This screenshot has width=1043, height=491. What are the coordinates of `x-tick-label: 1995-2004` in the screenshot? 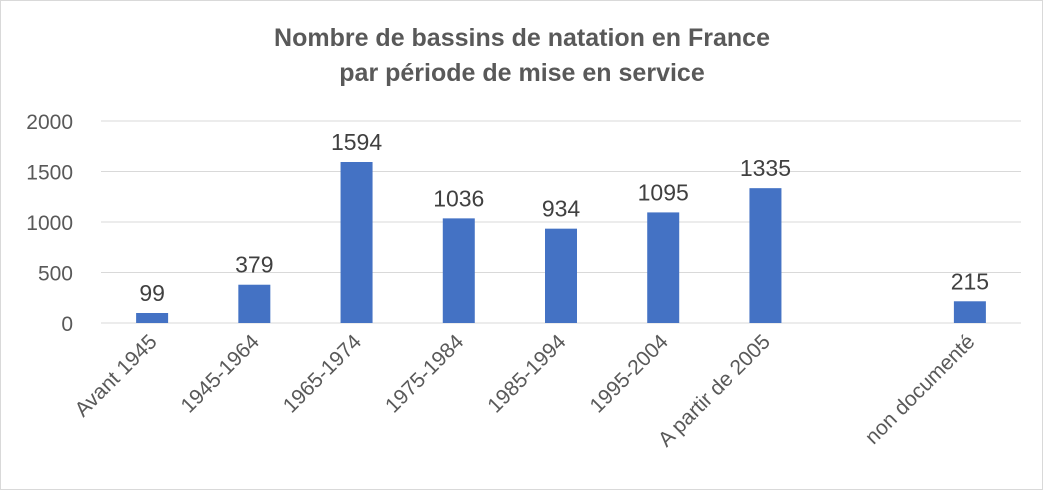 It's located at (629, 374).